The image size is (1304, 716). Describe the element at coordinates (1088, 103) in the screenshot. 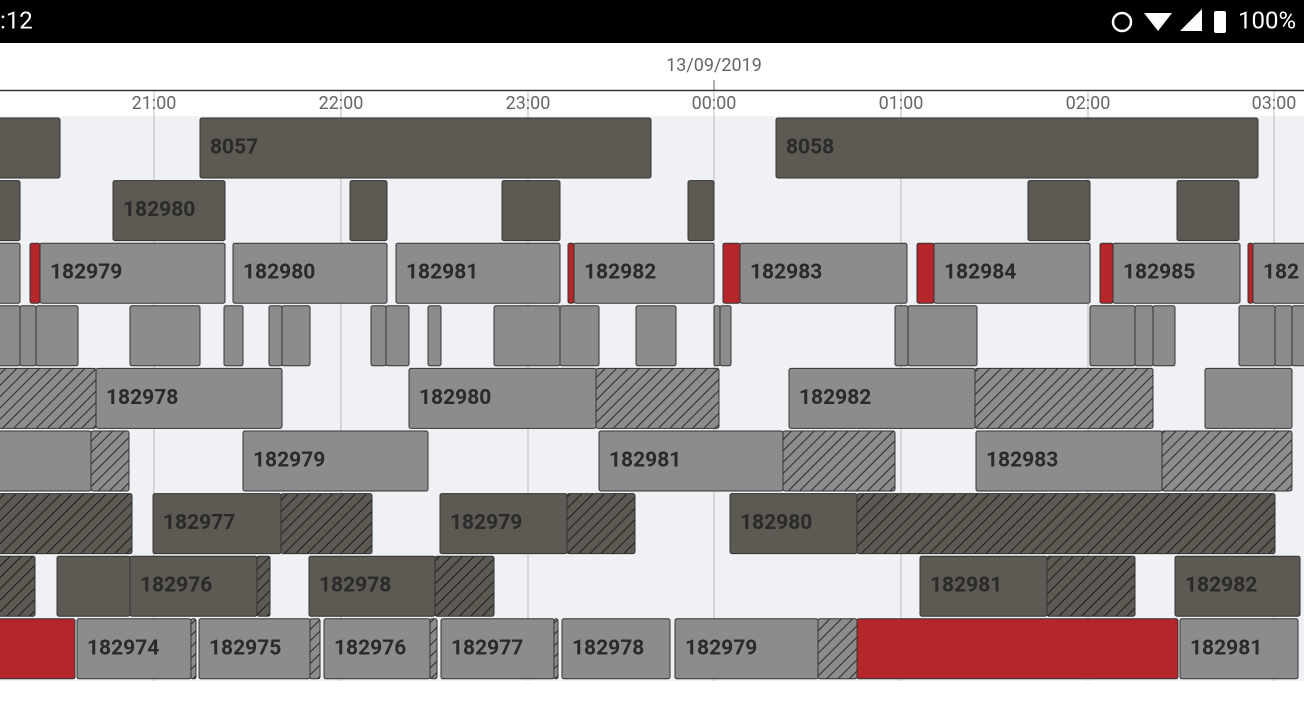

I see `hour-label: 02:00` at that location.